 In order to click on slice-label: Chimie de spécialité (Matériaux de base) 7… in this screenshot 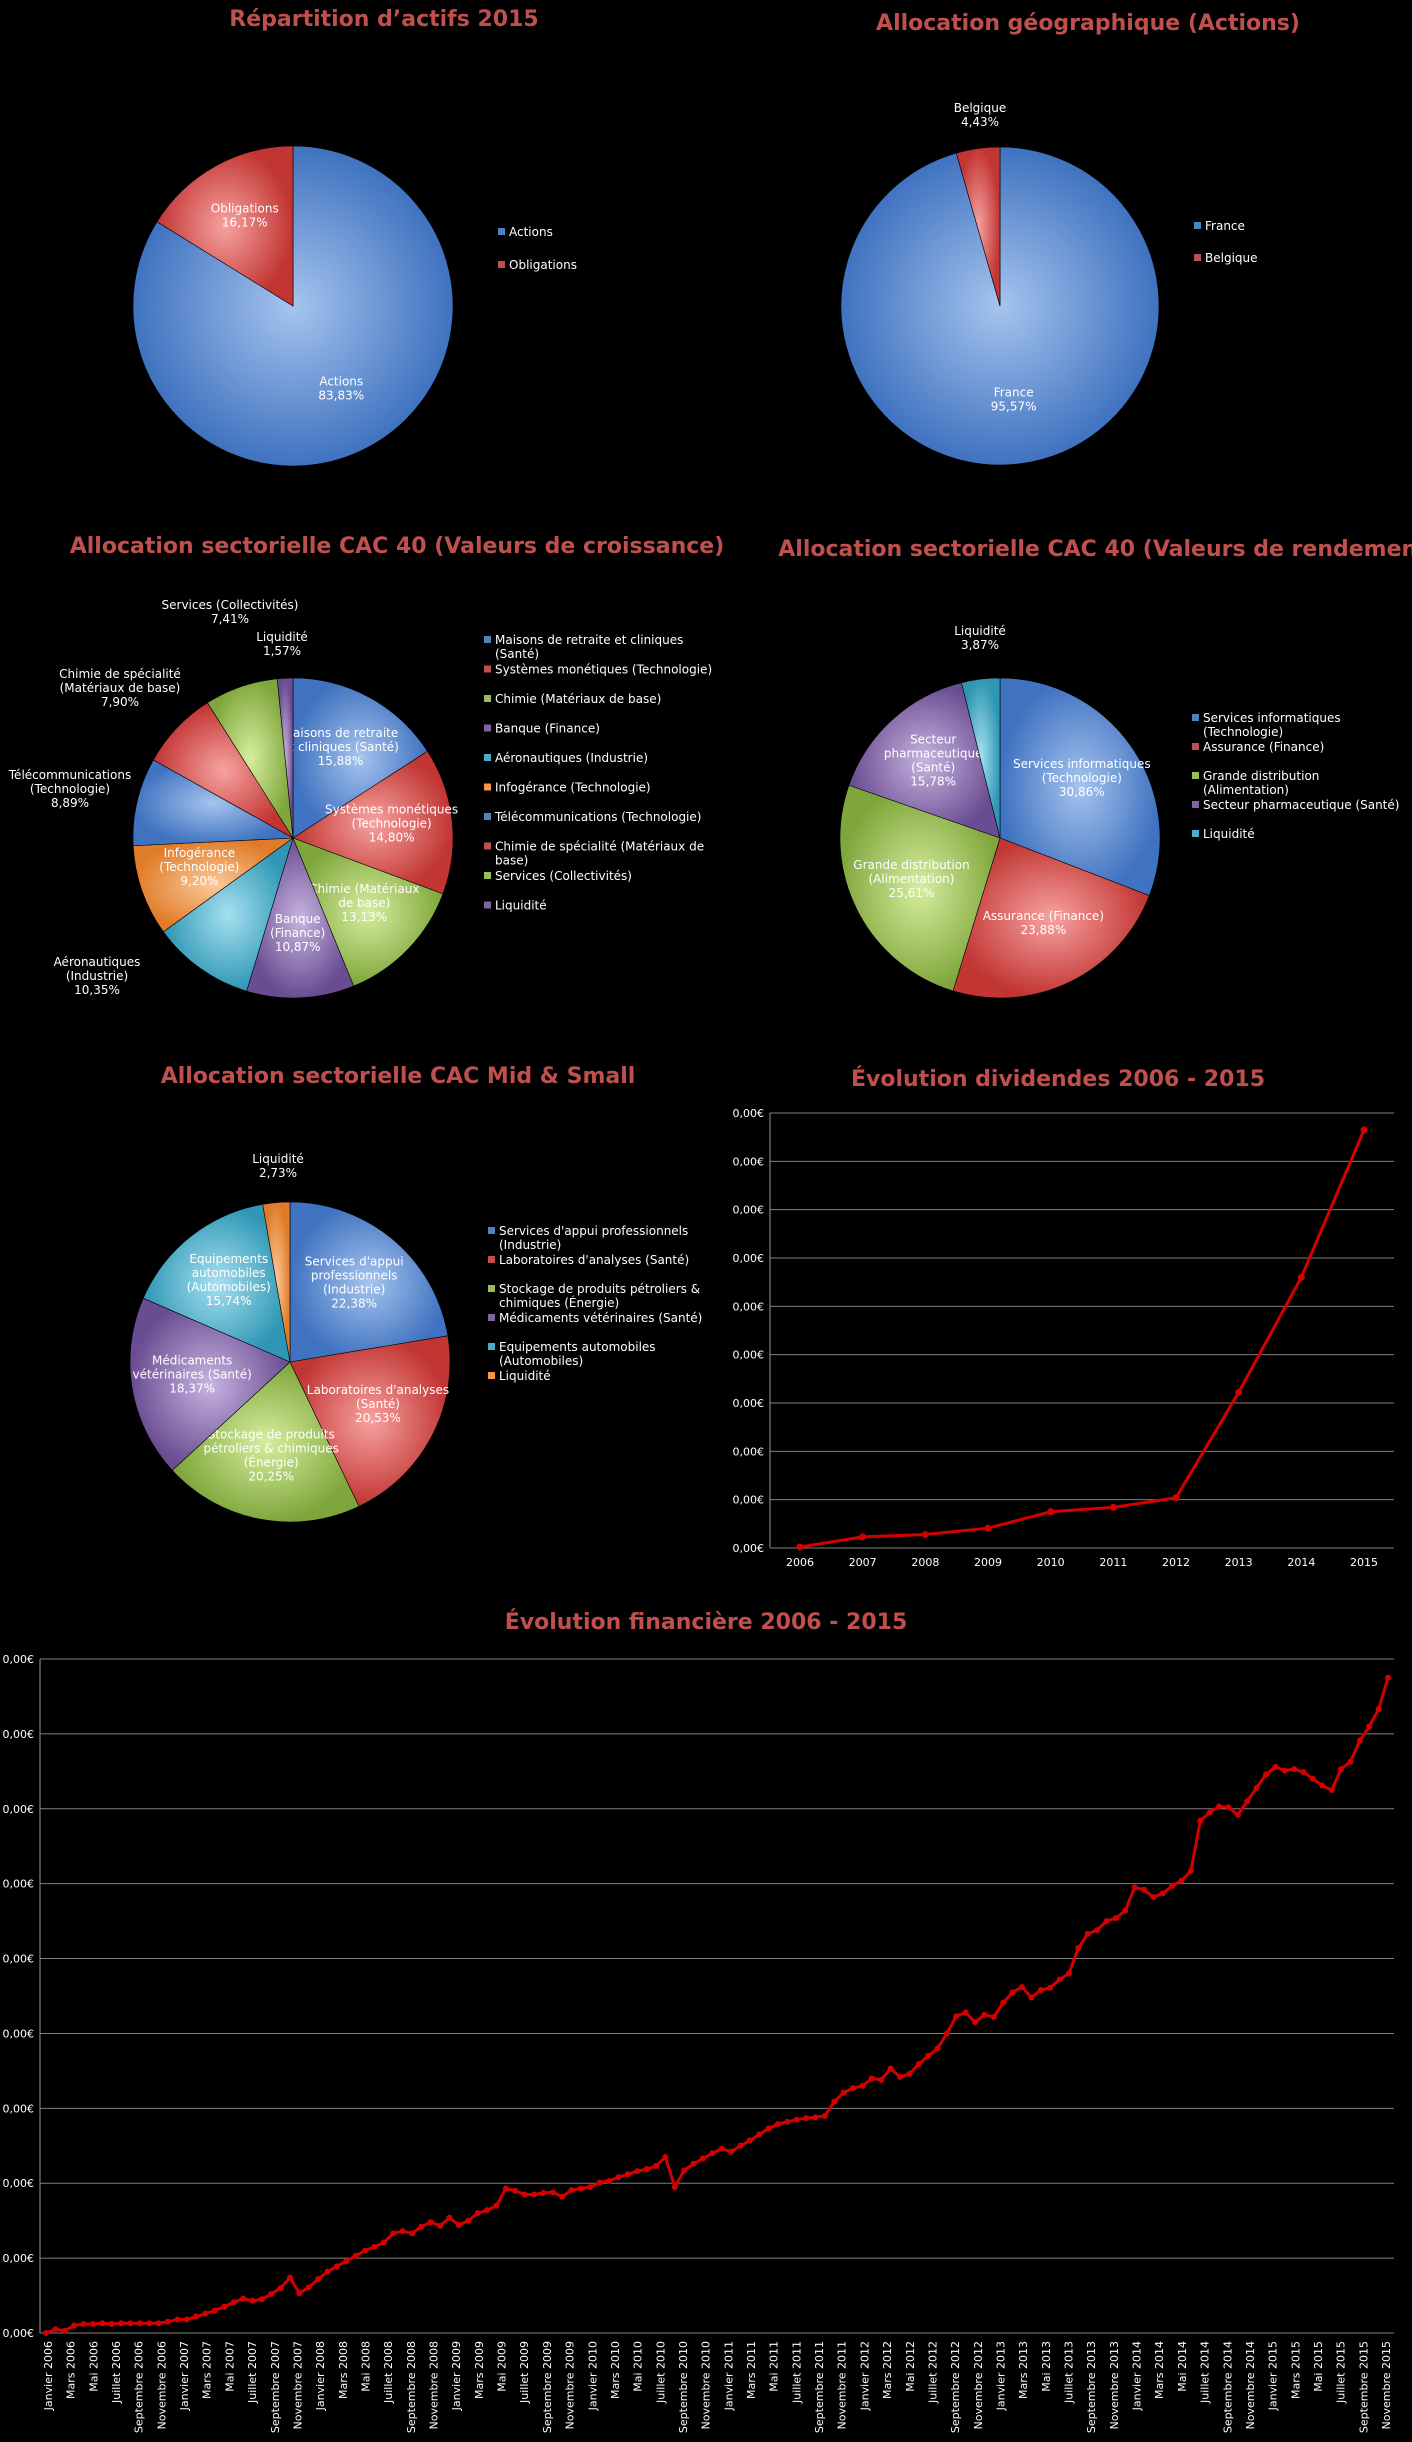, I will do `click(120, 688)`.